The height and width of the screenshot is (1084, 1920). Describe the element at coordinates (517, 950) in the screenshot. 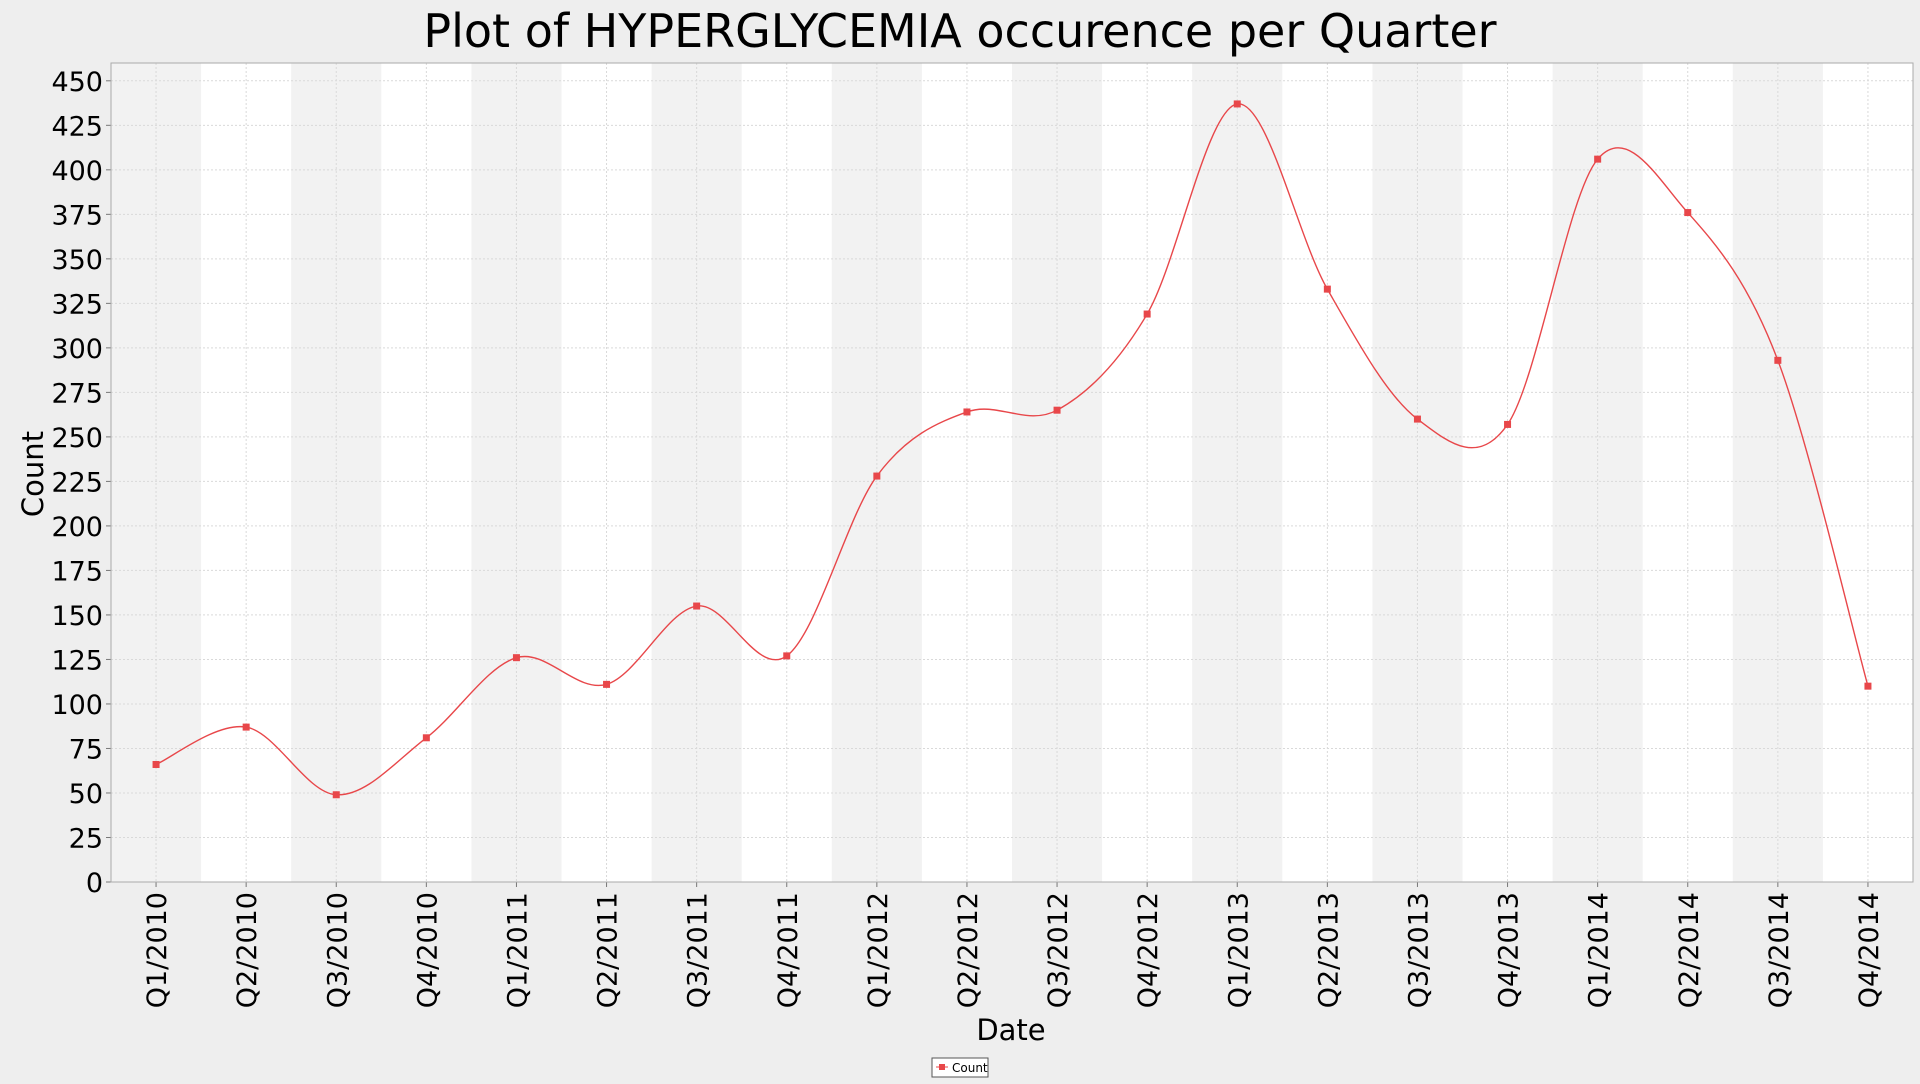

I see `x-tick-label: Q1/2011` at that location.